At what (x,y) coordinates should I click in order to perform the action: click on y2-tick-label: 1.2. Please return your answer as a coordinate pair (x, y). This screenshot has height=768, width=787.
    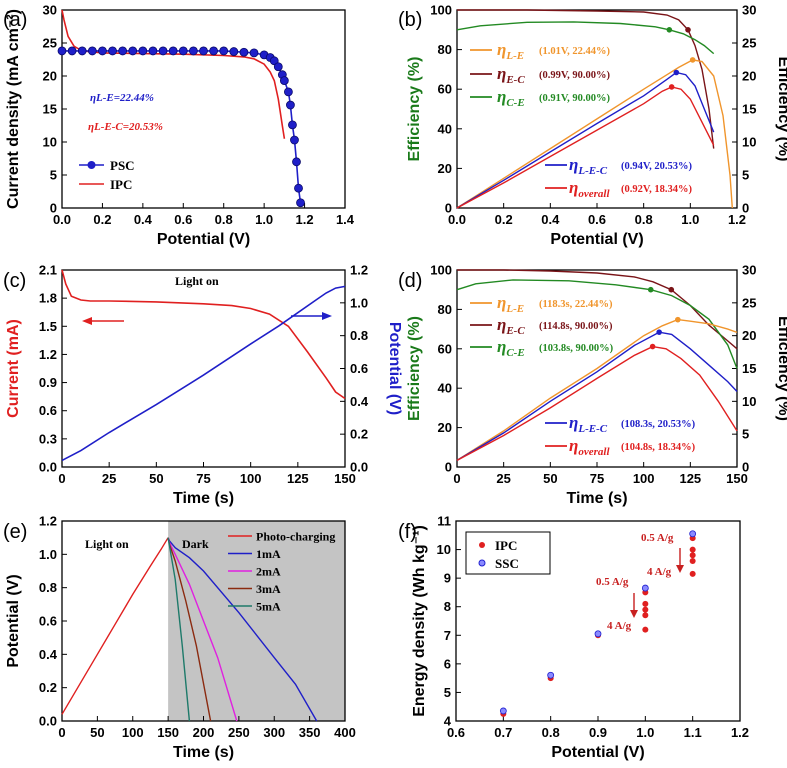
    Looking at the image, I should click on (359, 270).